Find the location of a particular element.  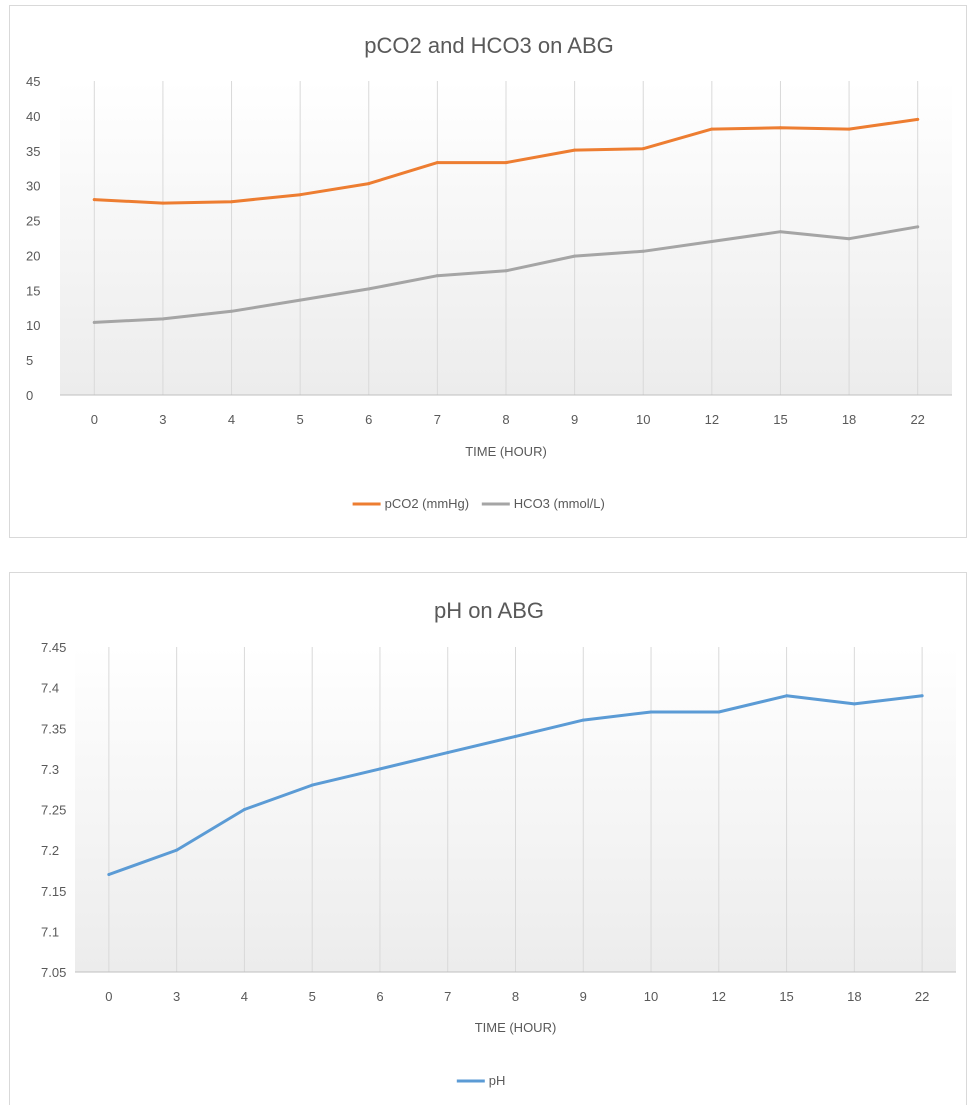

y-tick-label: 7.15 is located at coordinates (53, 891).